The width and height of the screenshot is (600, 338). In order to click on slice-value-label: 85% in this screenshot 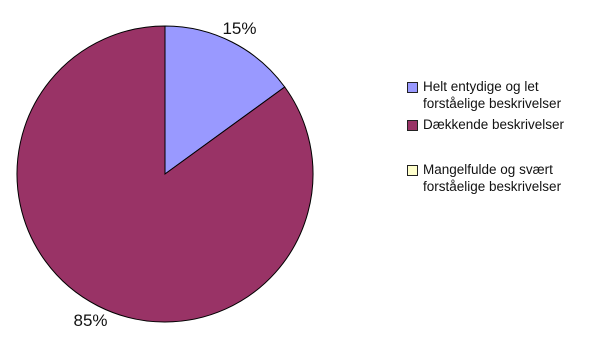, I will do `click(91, 320)`.